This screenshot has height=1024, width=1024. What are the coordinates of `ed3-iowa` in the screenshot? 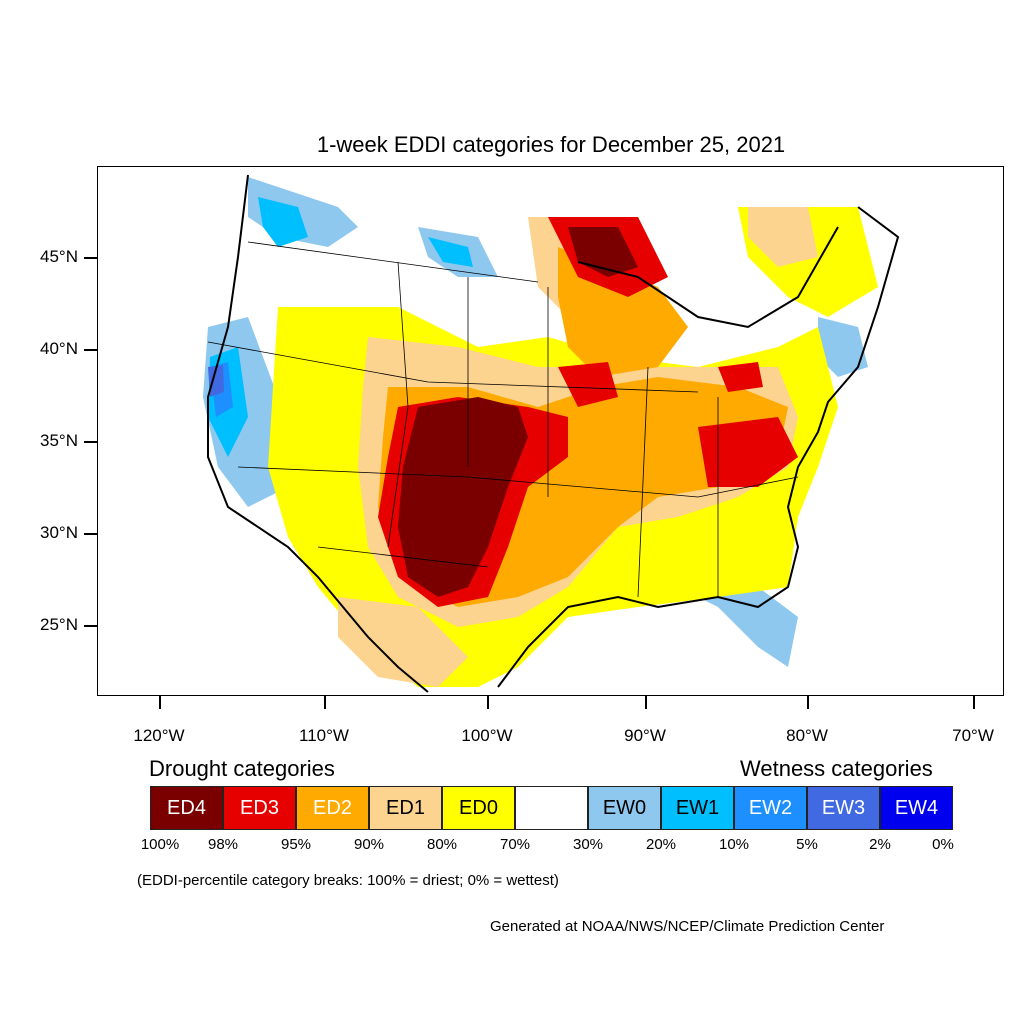 It's located at (588, 384).